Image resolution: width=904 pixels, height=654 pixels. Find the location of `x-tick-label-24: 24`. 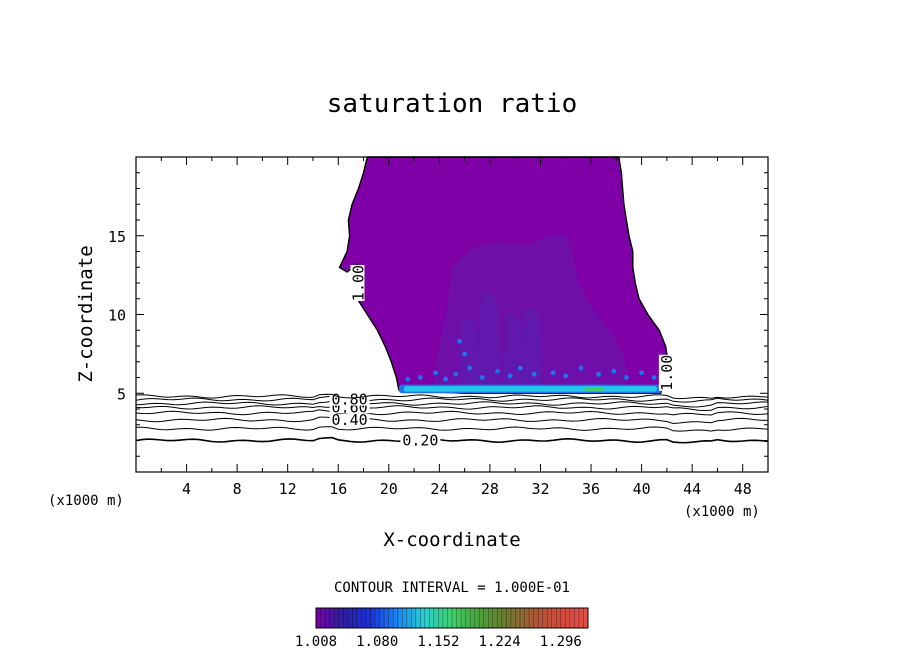

x-tick-label-24: 24 is located at coordinates (439, 489).